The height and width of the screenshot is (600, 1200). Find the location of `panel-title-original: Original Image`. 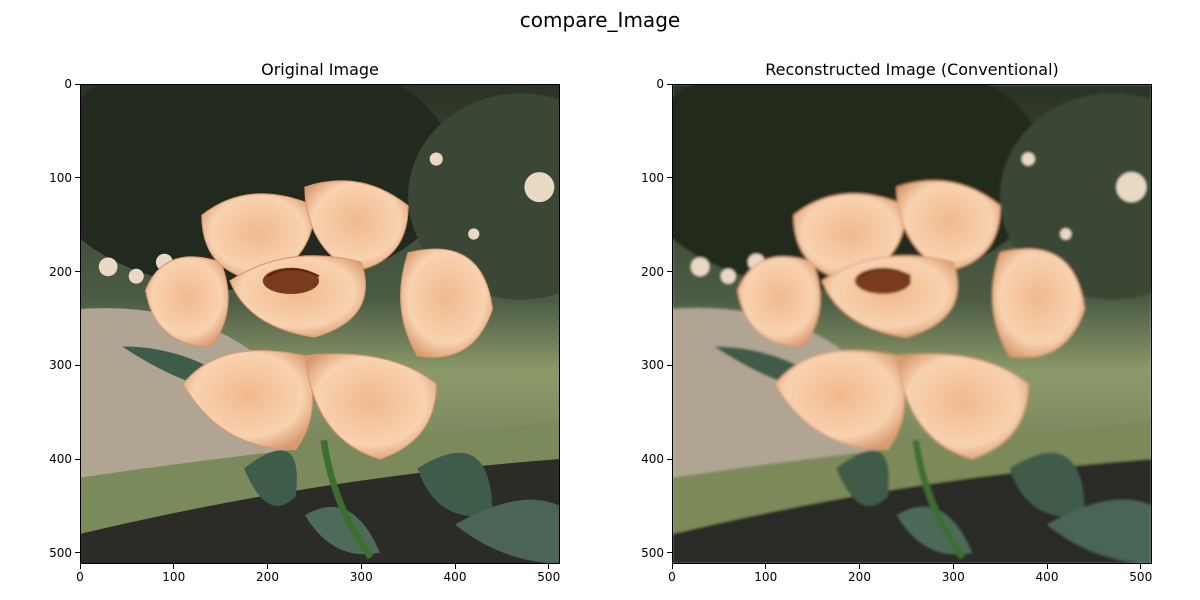

panel-title-original: Original Image is located at coordinates (320, 69).